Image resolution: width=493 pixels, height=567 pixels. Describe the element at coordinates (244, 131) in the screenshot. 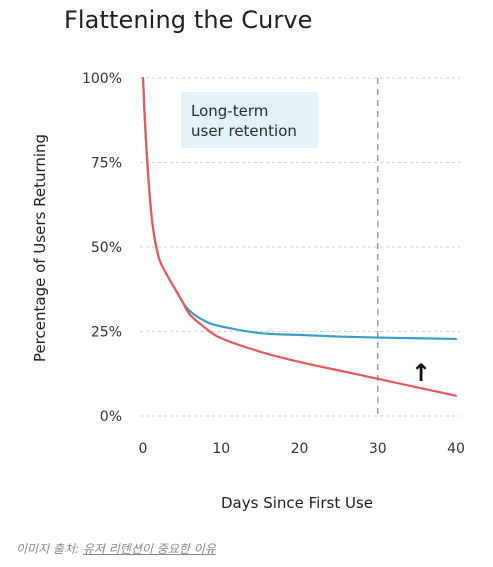

I see `annotation-line-2: user retention` at that location.